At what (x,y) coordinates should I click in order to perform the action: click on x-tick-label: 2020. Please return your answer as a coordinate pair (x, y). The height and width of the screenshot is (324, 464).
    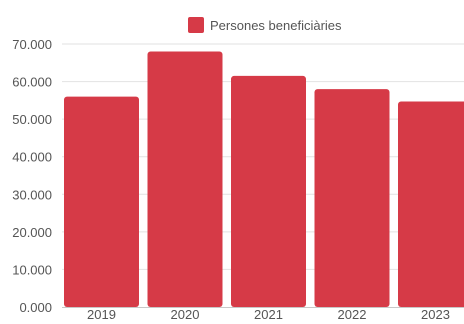
    Looking at the image, I should click on (185, 314).